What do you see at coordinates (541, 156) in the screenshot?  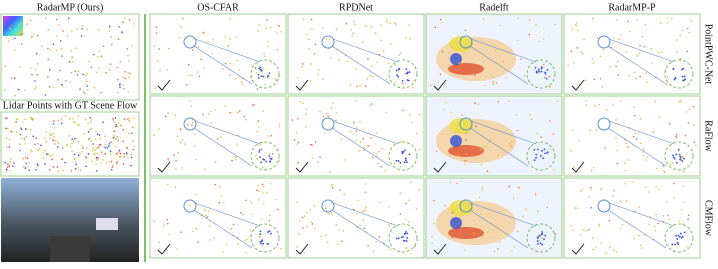 I see `zoom-inset` at bounding box center [541, 156].